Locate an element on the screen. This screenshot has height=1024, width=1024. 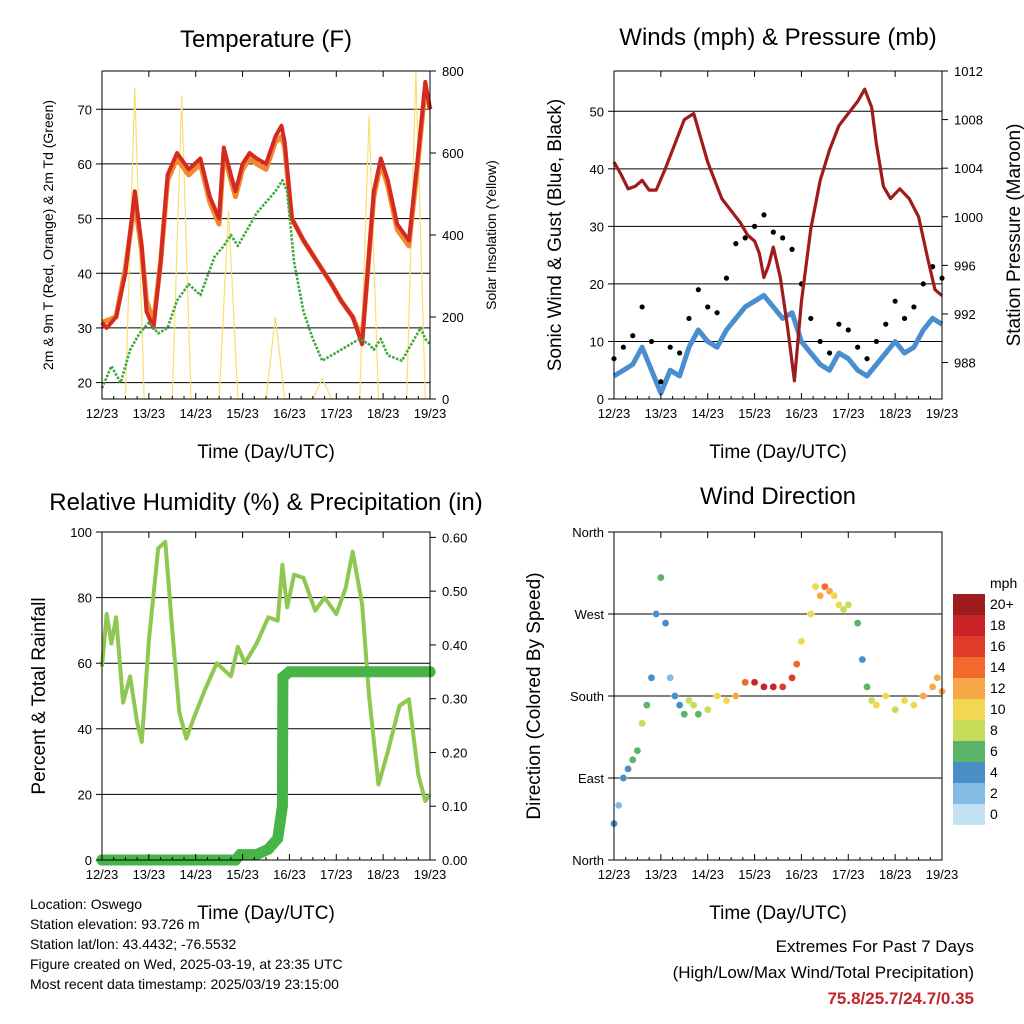
temperature-xlabel: Time (Day/UTC) is located at coordinates (266, 452).